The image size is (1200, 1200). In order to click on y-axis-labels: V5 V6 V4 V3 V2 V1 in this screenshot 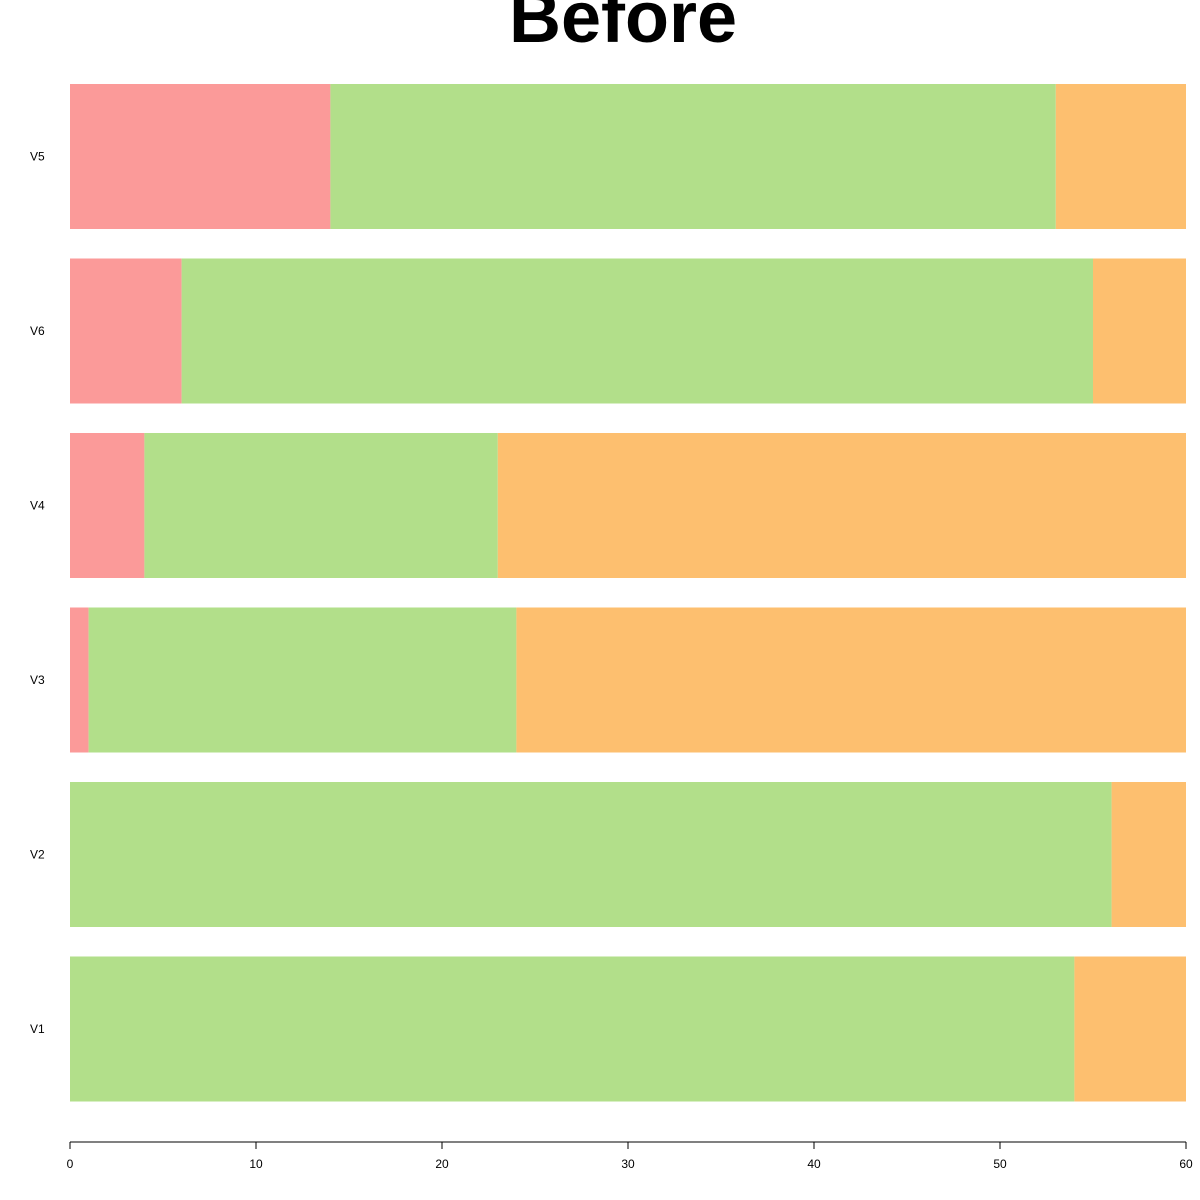, I will do `click(37, 593)`.